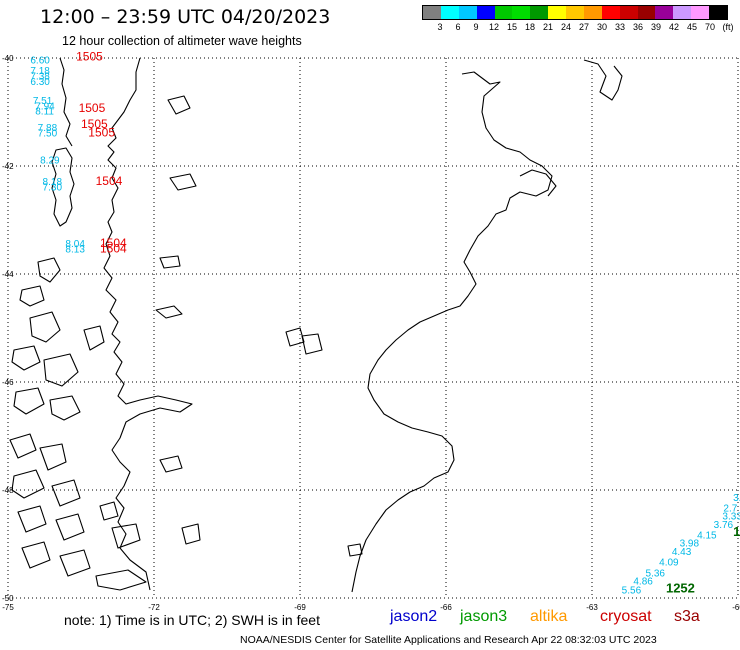 Image resolution: width=740 pixels, height=650 pixels. Describe the element at coordinates (731, 517) in the screenshot. I see `swh-reading: 3.33` at that location.